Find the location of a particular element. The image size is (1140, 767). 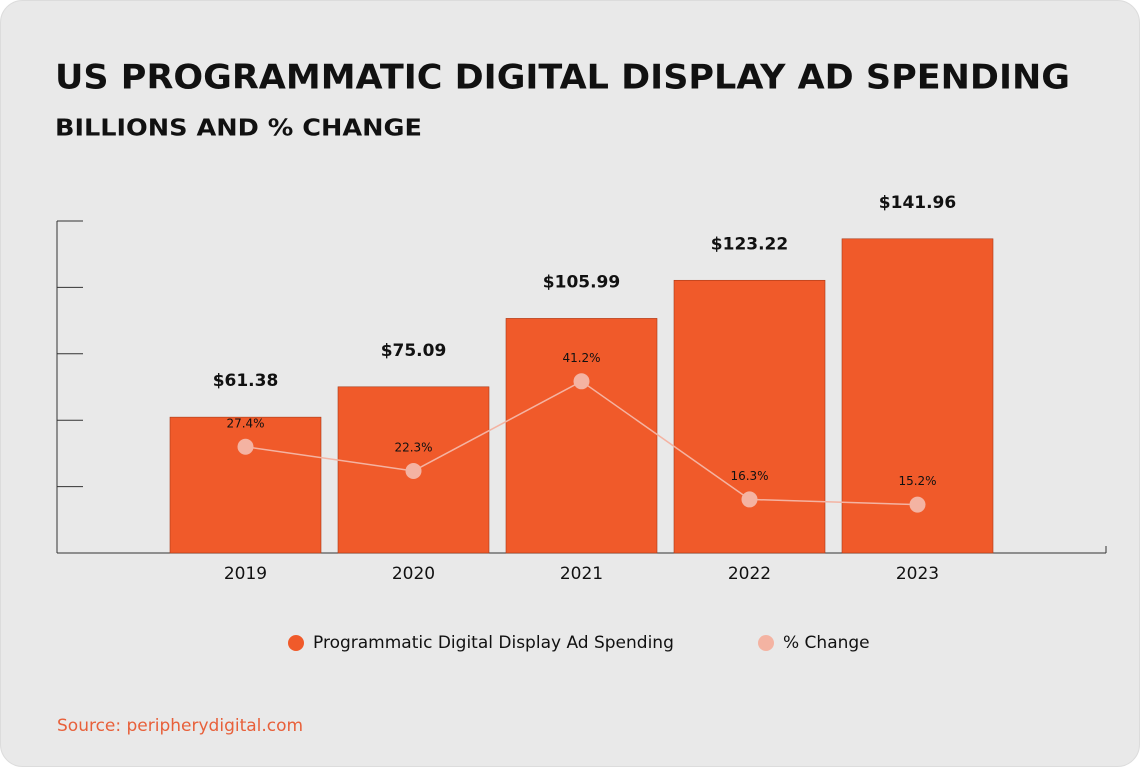

bar-value-label: $75.09 is located at coordinates (414, 351).